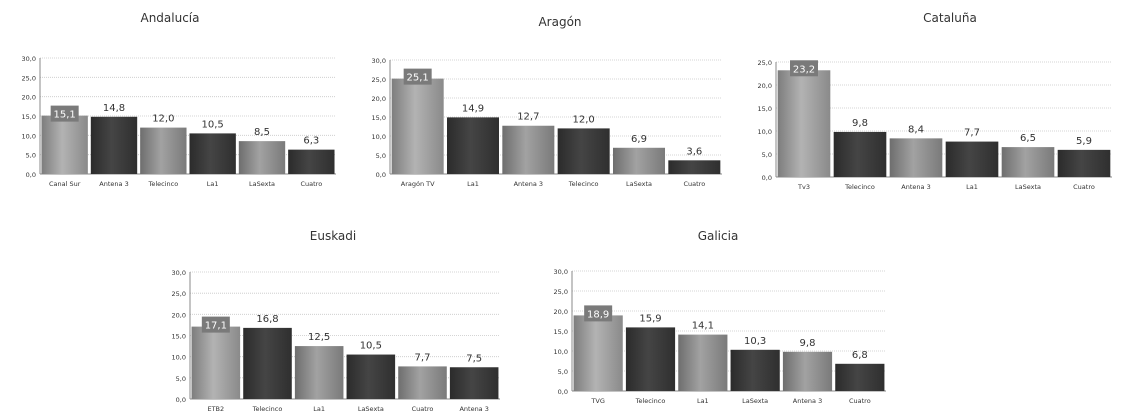 Image resolution: width=1132 pixels, height=412 pixels. I want to click on value-label: 6,5, so click(1028, 138).